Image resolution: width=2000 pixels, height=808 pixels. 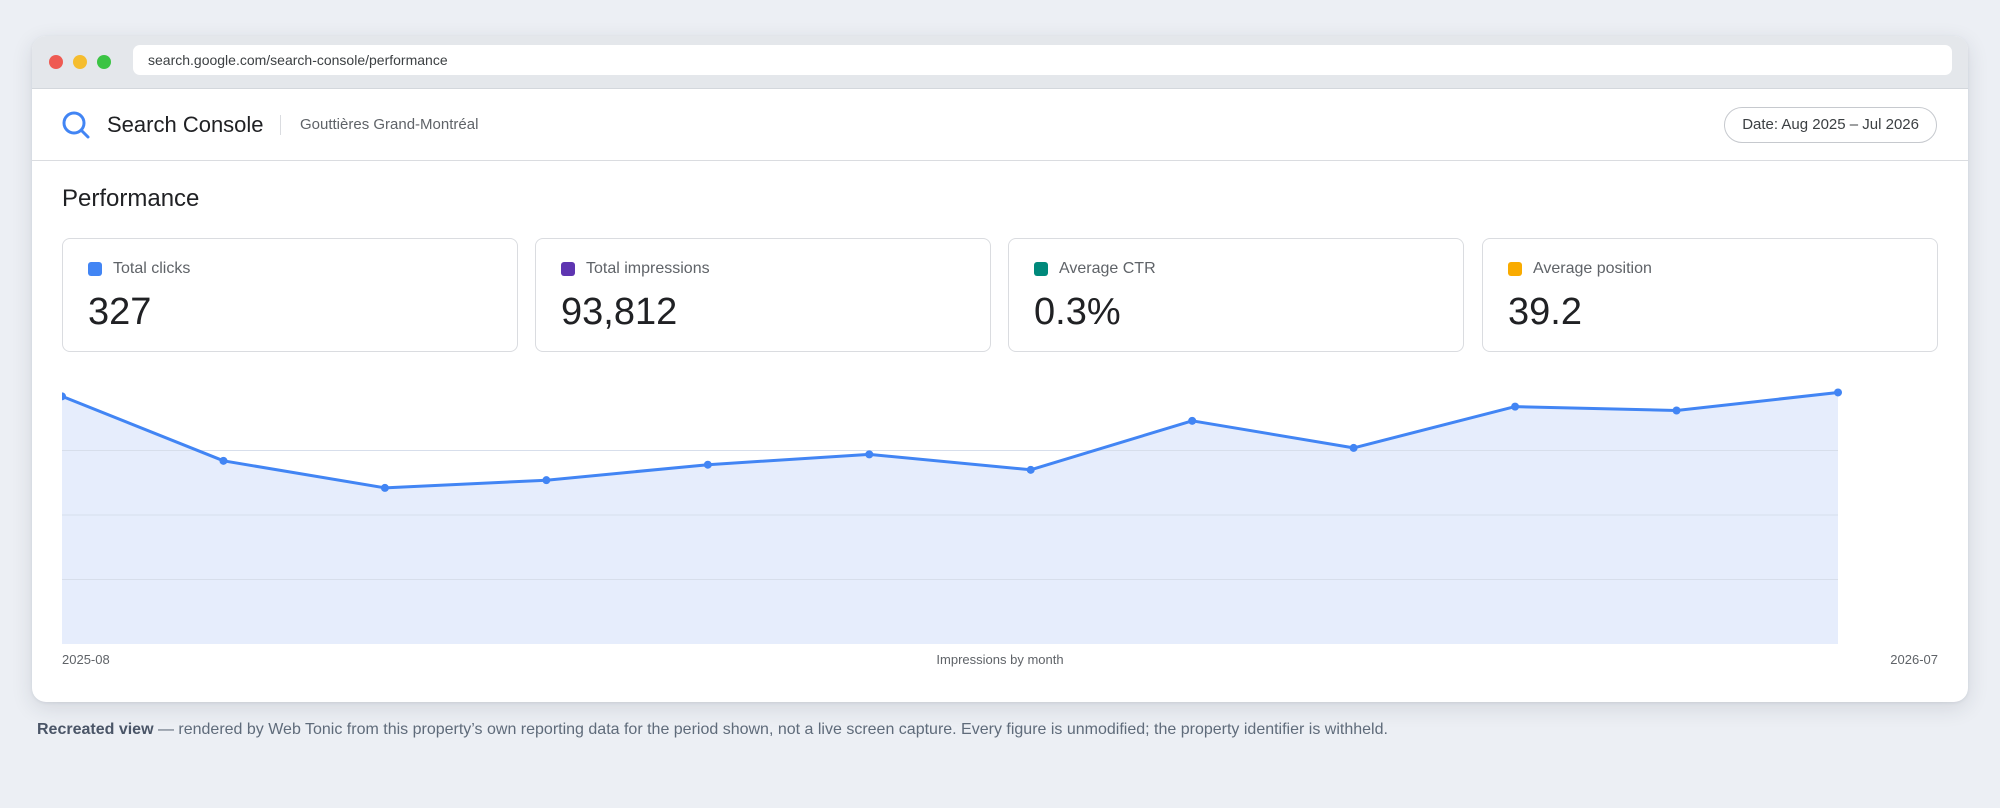 What do you see at coordinates (290, 295) in the screenshot?
I see `metric-card-total-clicks: Total clicks 327` at bounding box center [290, 295].